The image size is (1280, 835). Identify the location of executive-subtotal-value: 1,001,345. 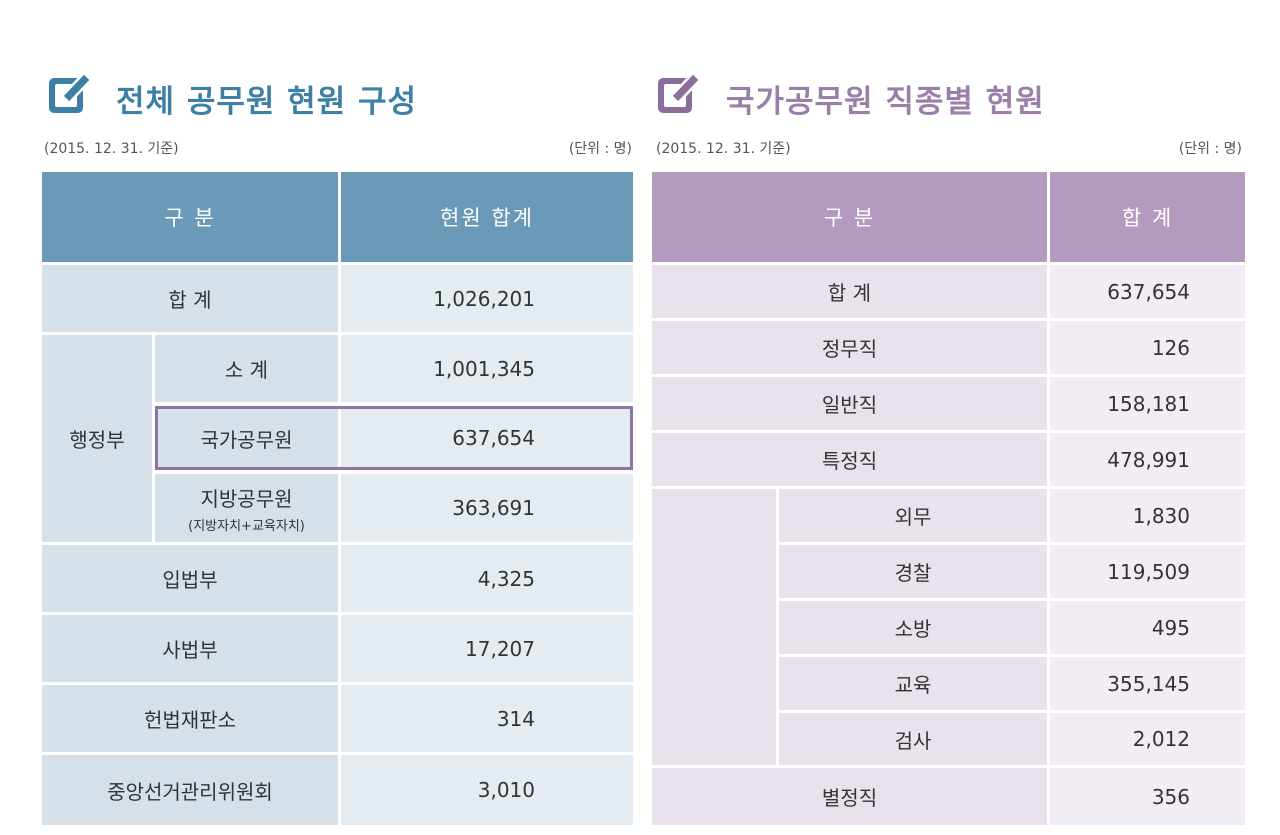
(487, 368).